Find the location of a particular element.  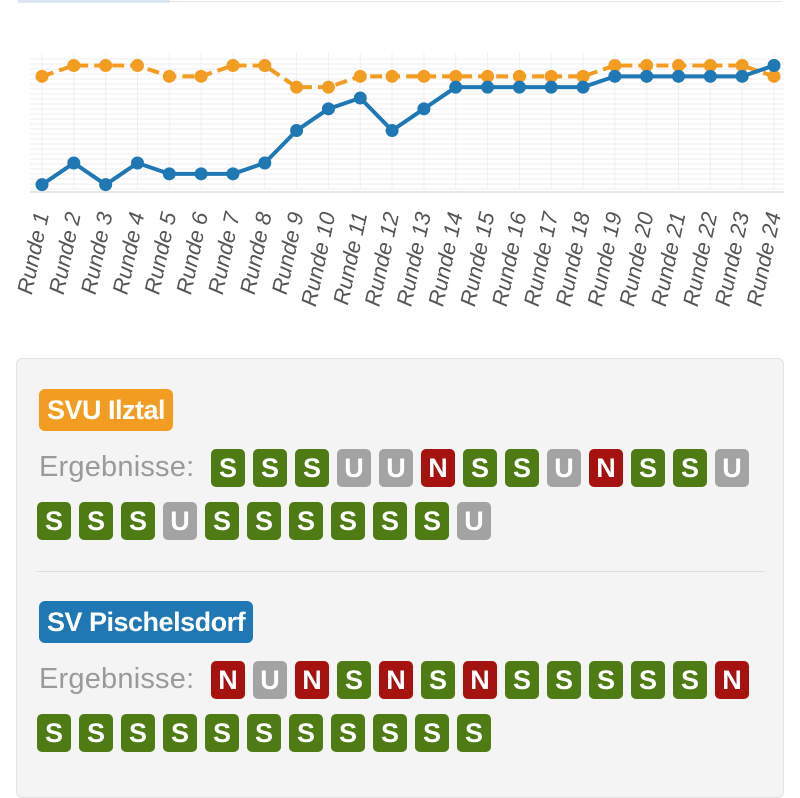

team-divider is located at coordinates (401, 571).